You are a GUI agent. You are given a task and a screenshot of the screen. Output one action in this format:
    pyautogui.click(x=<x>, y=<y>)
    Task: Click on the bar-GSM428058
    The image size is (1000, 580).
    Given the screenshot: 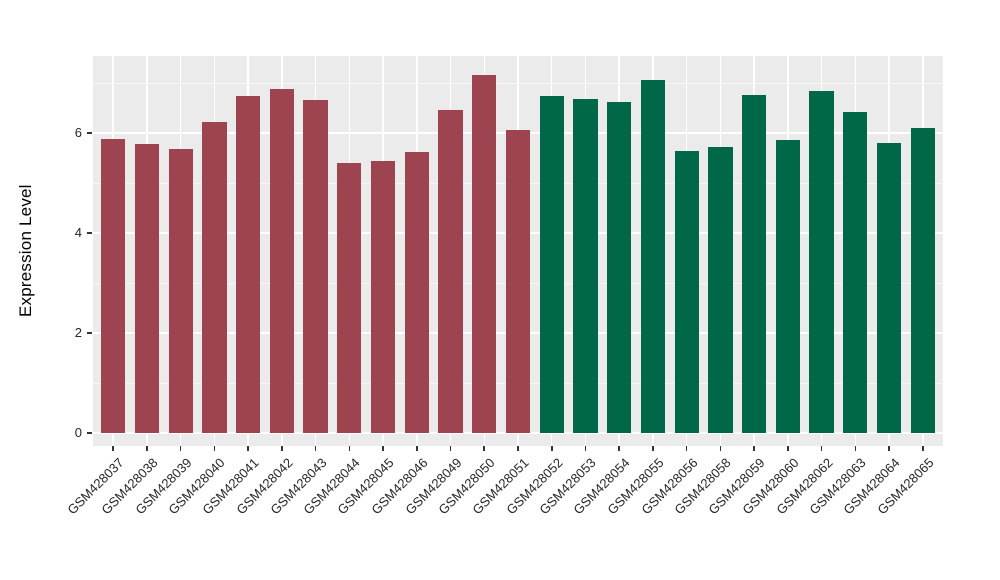 What is the action you would take?
    pyautogui.click(x=720, y=289)
    